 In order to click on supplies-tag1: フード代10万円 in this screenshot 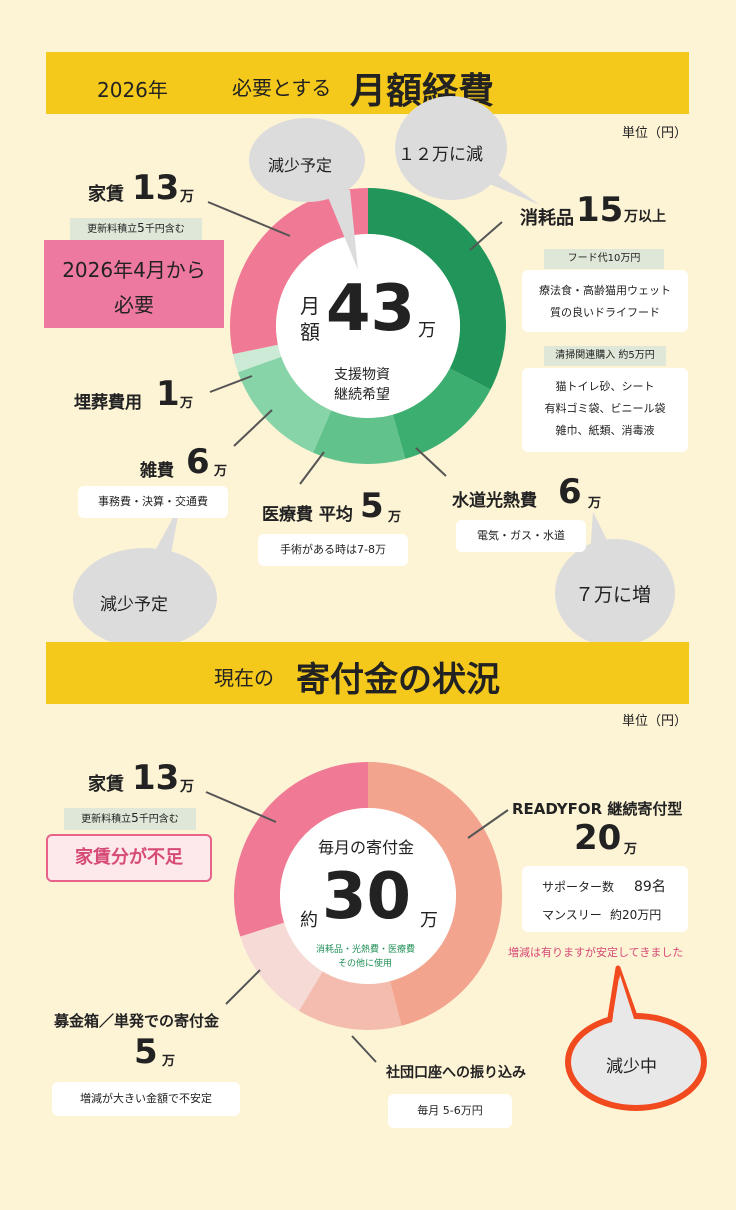, I will do `click(604, 259)`.